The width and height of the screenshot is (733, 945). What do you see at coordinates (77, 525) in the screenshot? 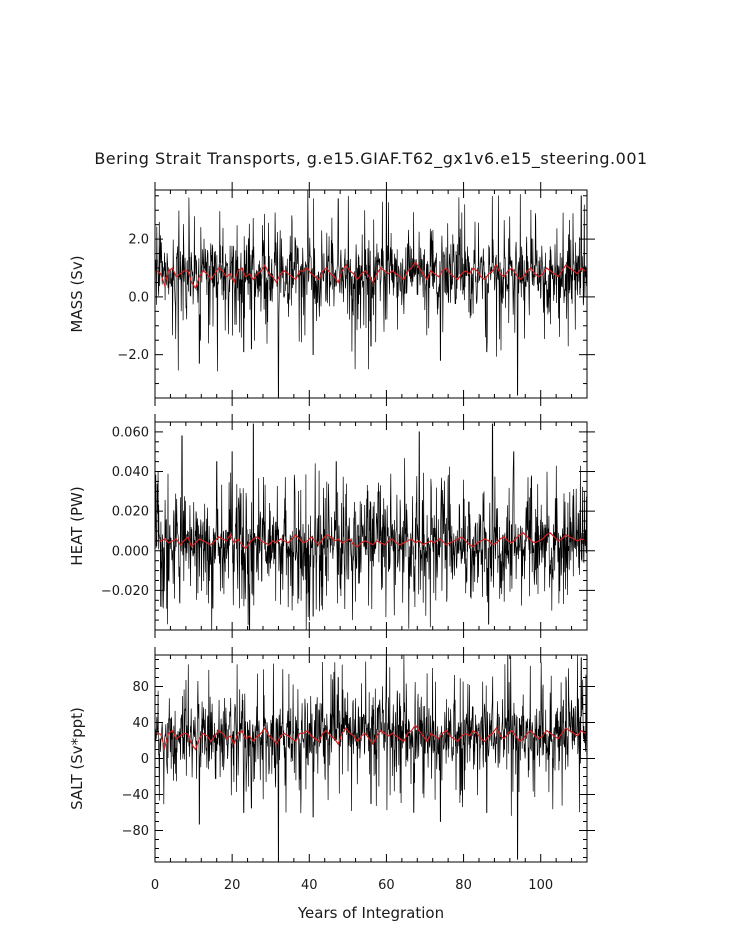
I see `y-axis-label-heat: HEAT (PW)` at bounding box center [77, 525].